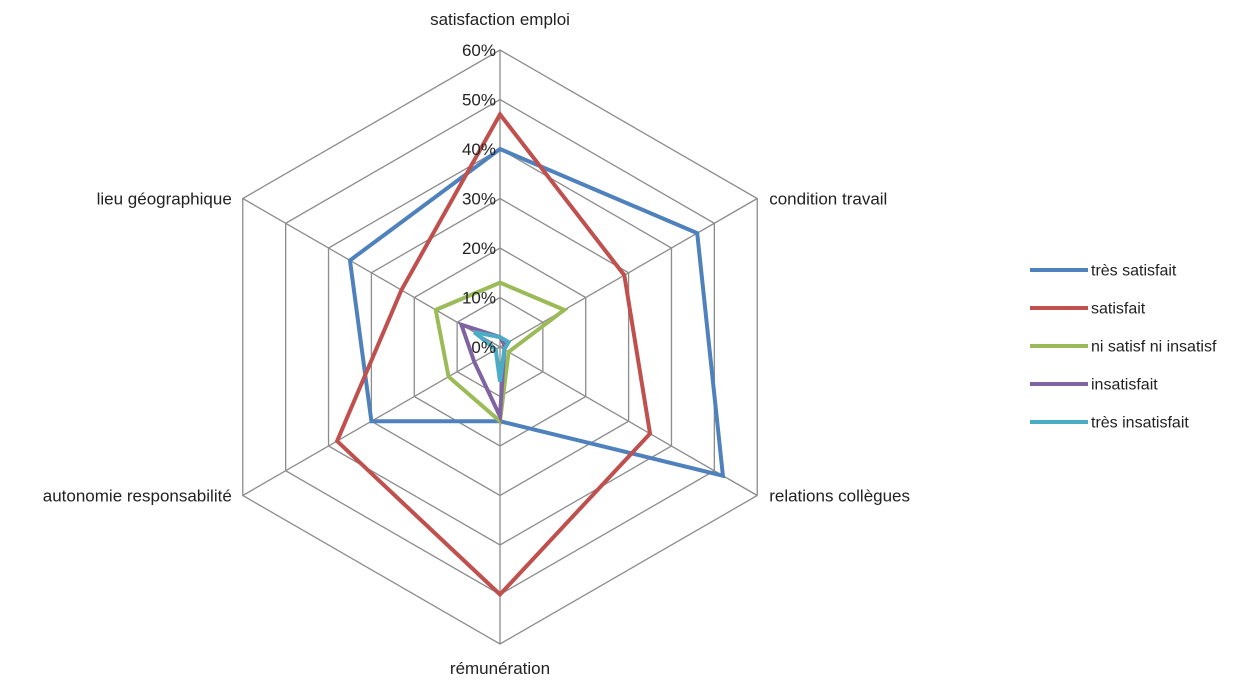 The width and height of the screenshot is (1245, 684). Describe the element at coordinates (479, 50) in the screenshot. I see `radial-tick-label: 60%` at that location.